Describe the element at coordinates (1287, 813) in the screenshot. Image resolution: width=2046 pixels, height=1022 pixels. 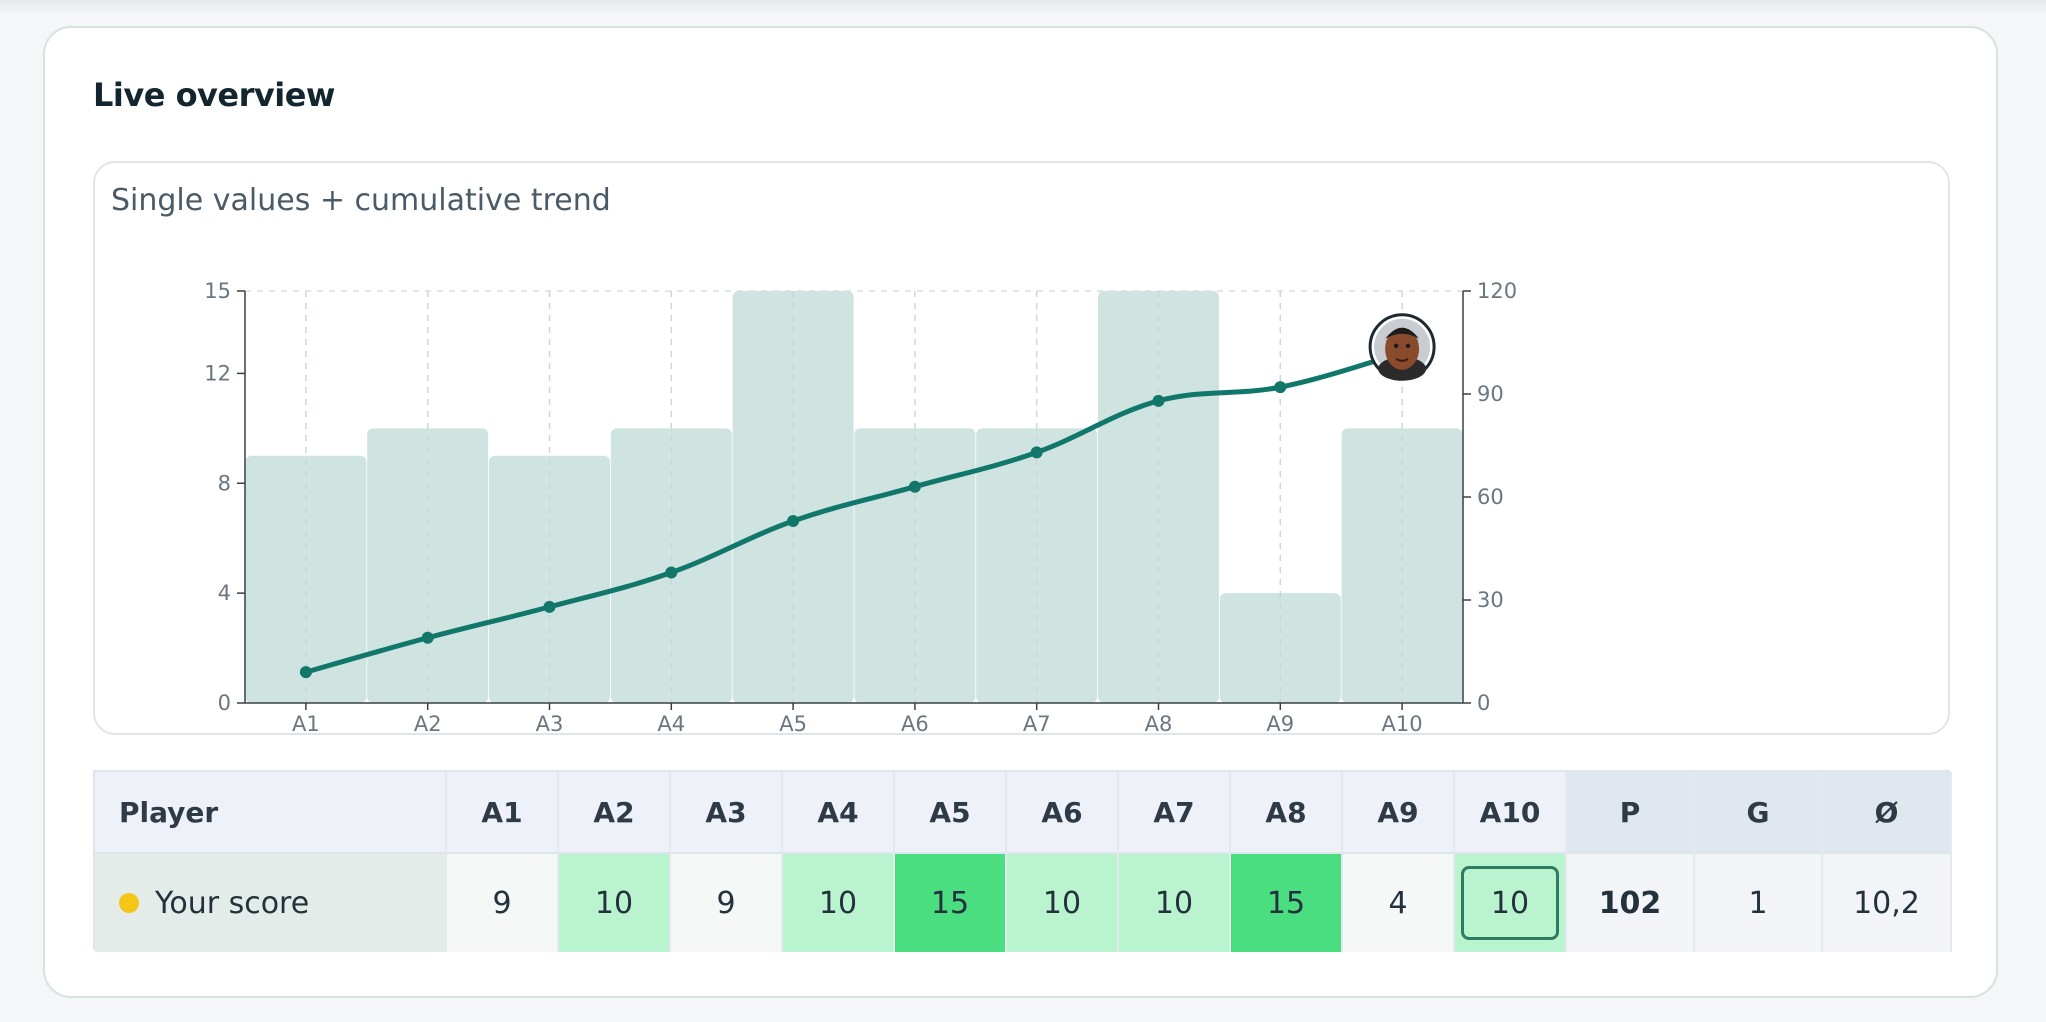
I see `header-round-a8: A8` at that location.